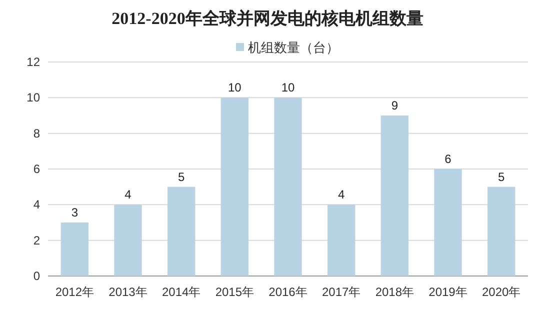 The image size is (535, 336). I want to click on y-tick-label: 6, so click(36, 169).